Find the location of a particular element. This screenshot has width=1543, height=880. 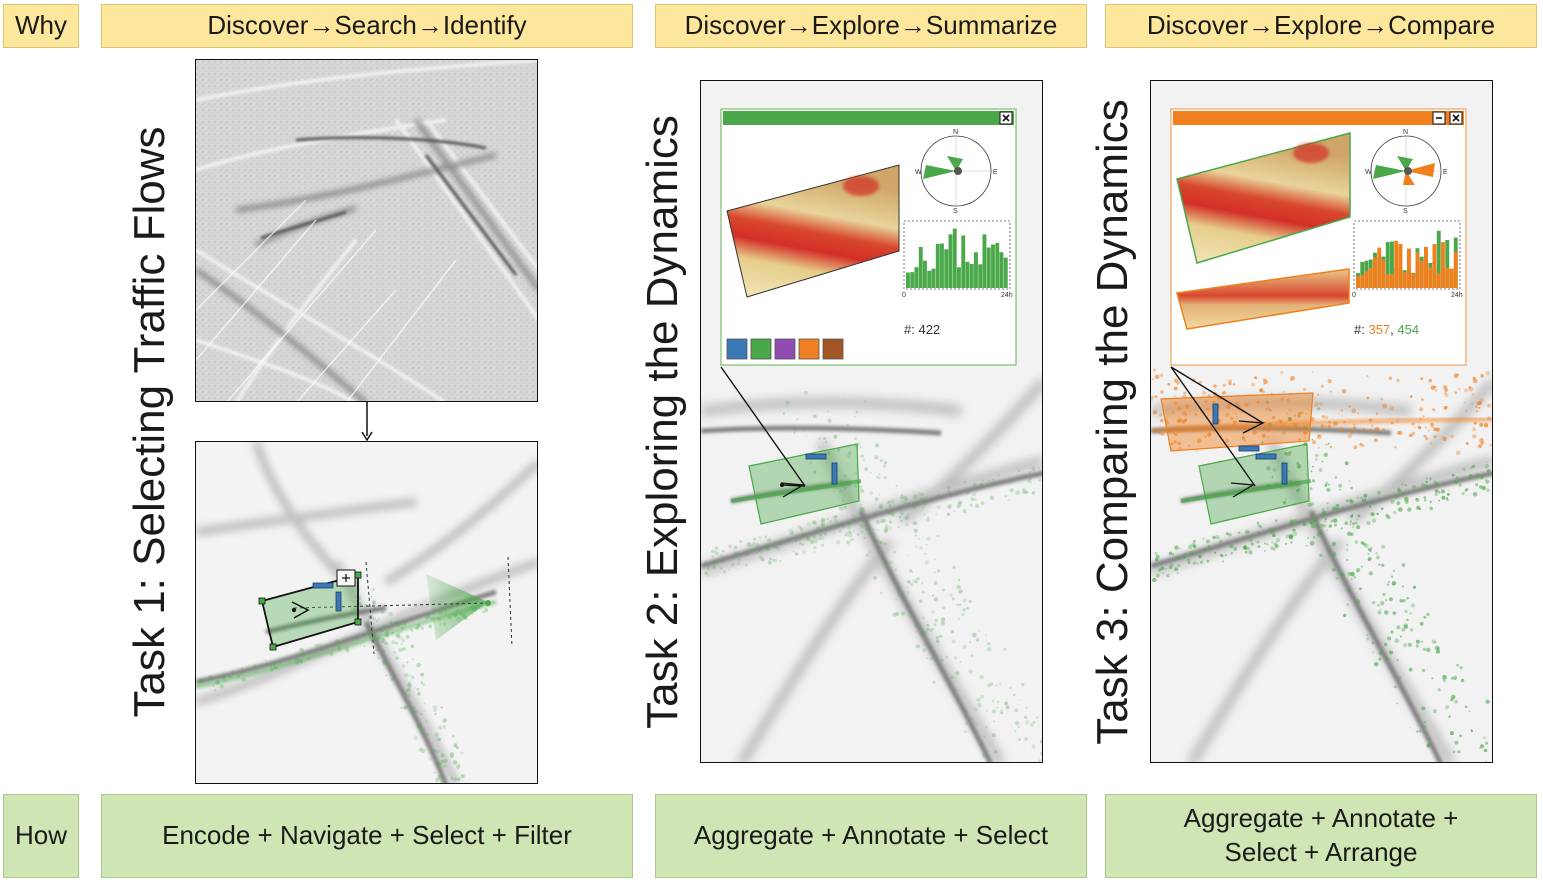

task3-title: Task 3: Comparing the Dynamics is located at coordinates (1112, 422).